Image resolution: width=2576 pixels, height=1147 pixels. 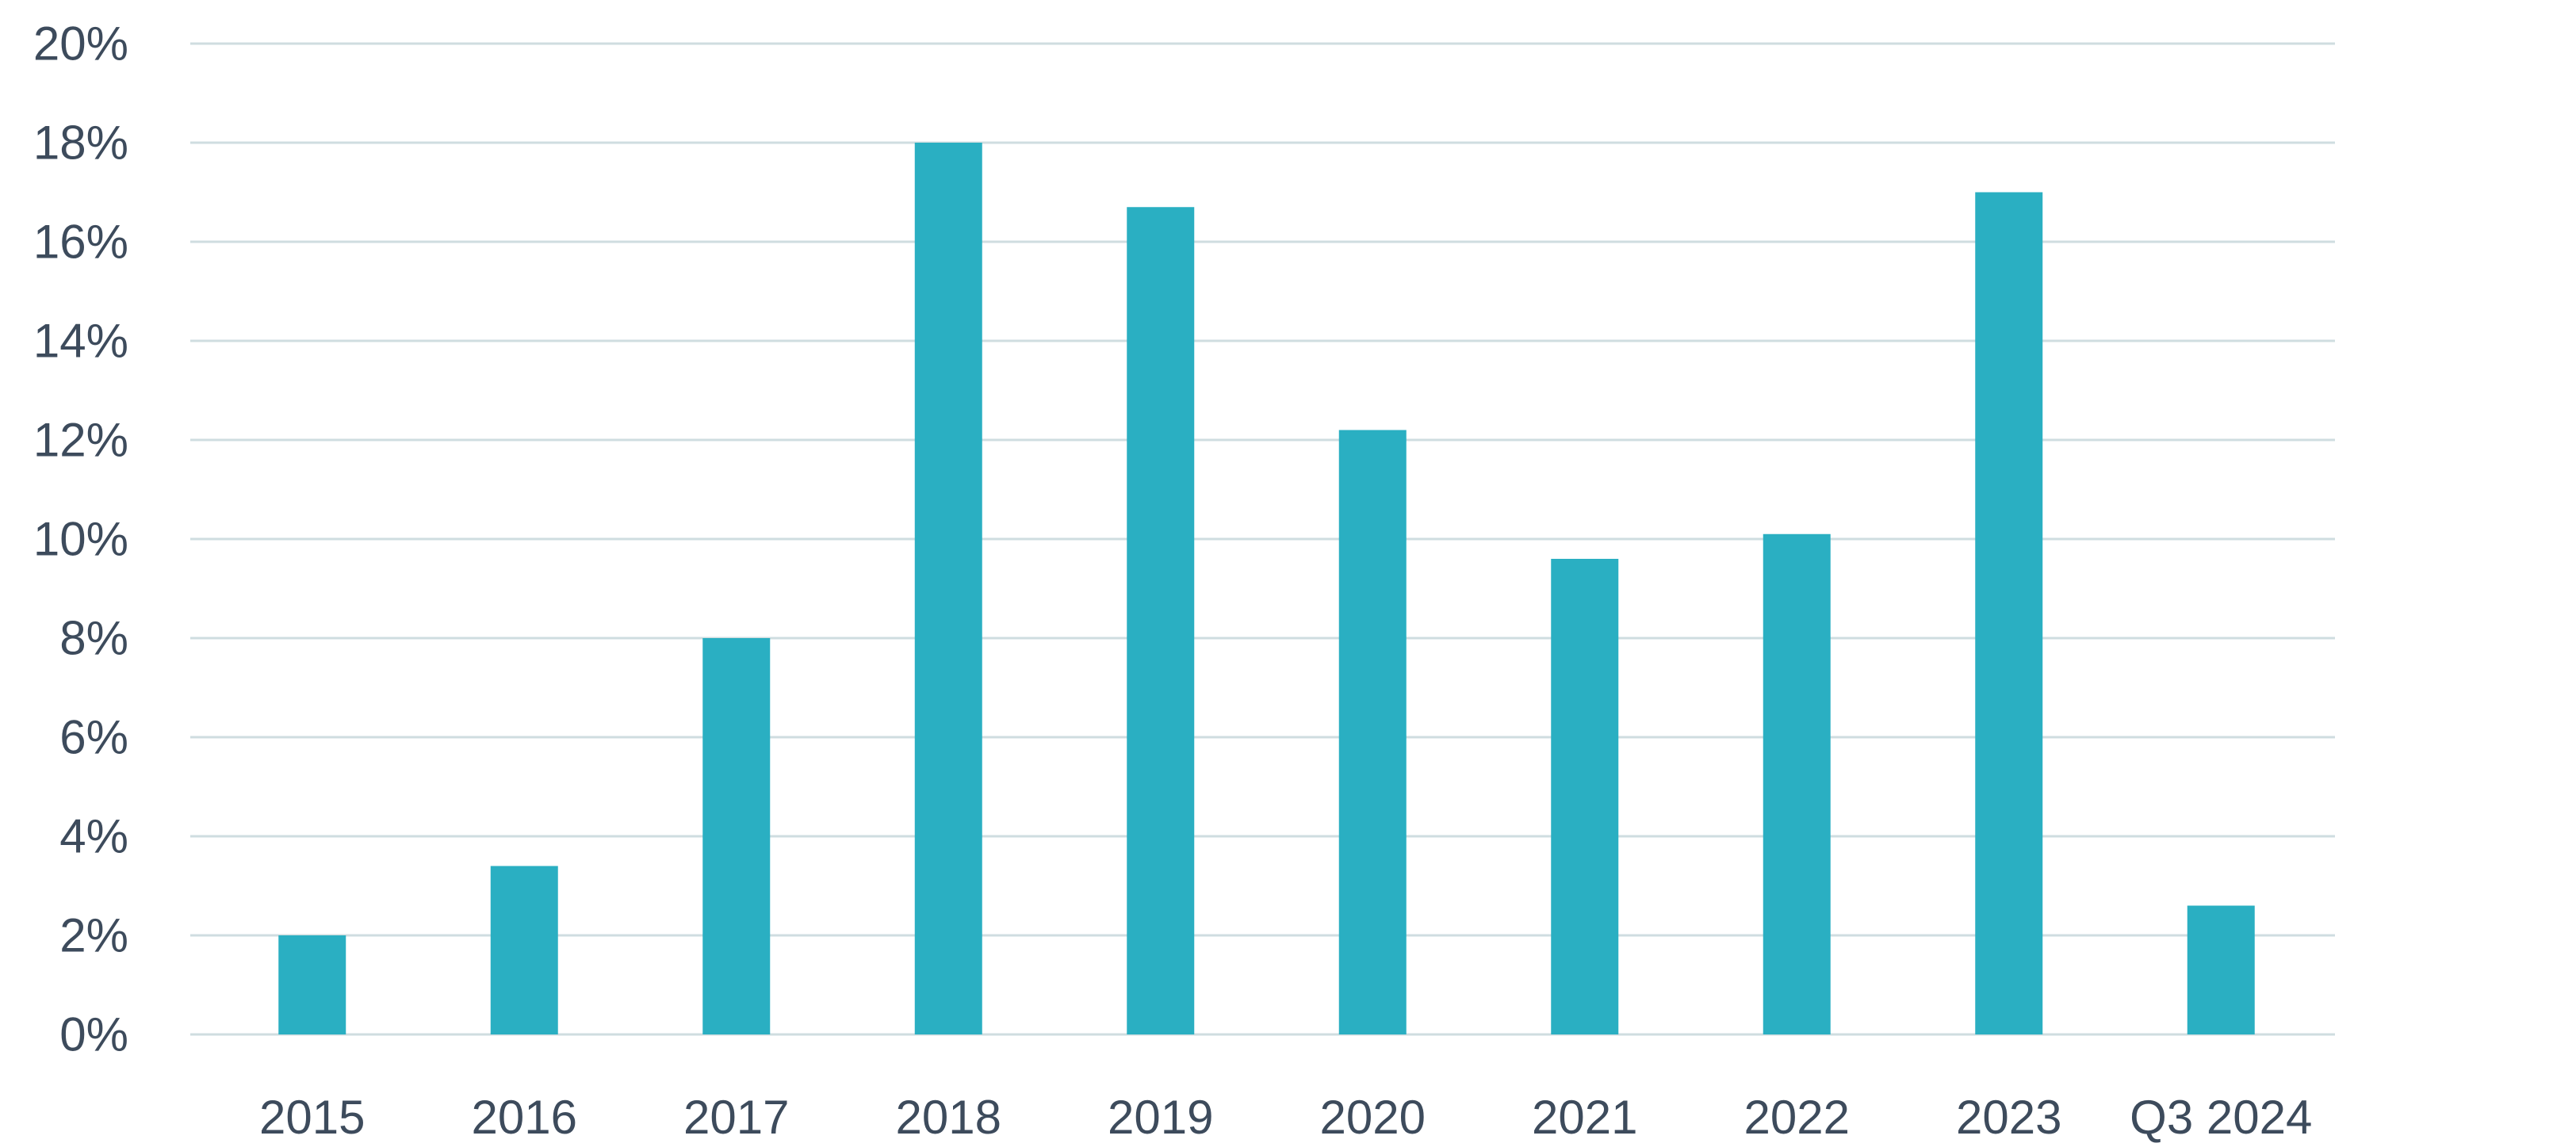 I want to click on bar-2022, so click(x=1797, y=783).